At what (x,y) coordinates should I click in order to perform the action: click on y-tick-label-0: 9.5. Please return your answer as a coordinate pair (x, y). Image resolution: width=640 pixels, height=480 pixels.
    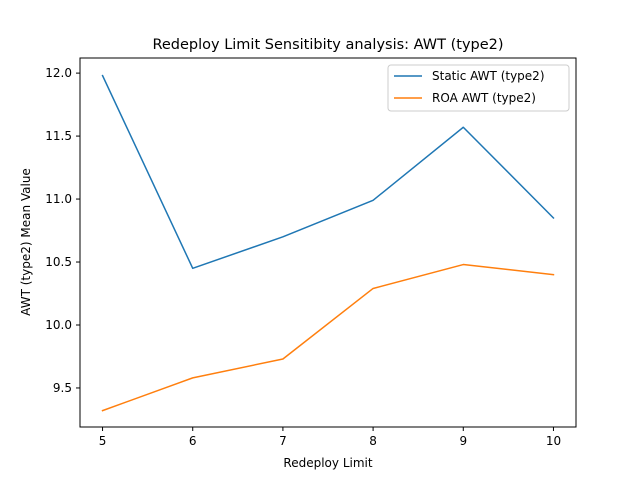
    Looking at the image, I should click on (62, 388).